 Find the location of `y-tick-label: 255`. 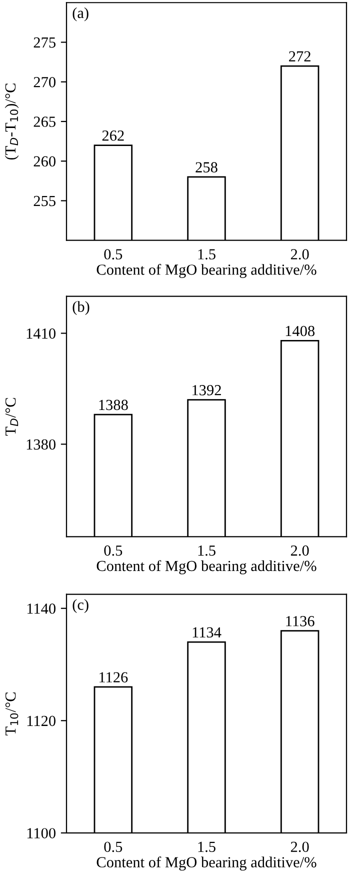

y-tick-label: 255 is located at coordinates (45, 201).